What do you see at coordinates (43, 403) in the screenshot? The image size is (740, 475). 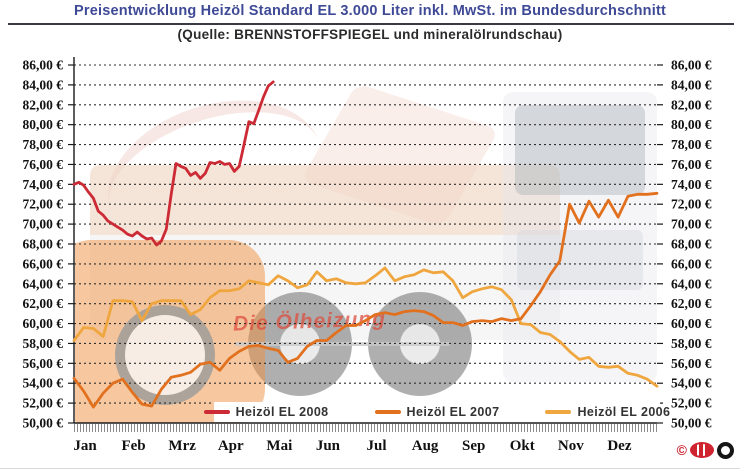 I see `y-axis-label-left: 52,00 €` at bounding box center [43, 403].